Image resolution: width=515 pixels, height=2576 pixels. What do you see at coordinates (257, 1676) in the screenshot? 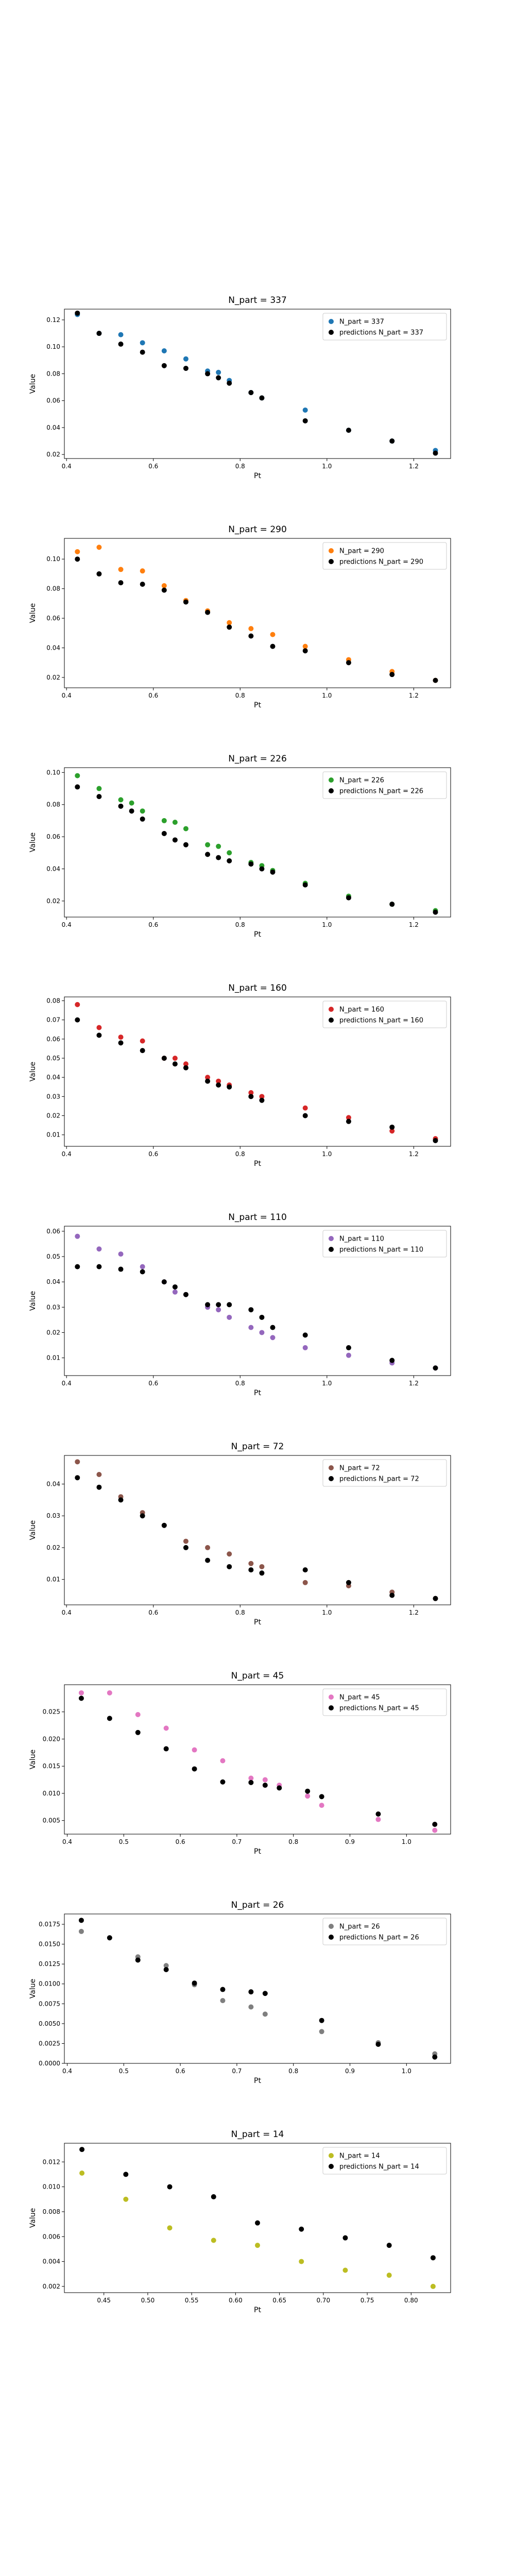
I see `chart-title: N_part = 45` at bounding box center [257, 1676].